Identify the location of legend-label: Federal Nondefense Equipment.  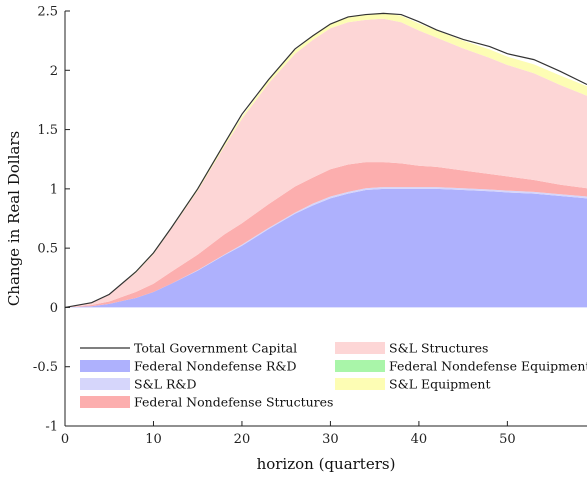
(488, 366).